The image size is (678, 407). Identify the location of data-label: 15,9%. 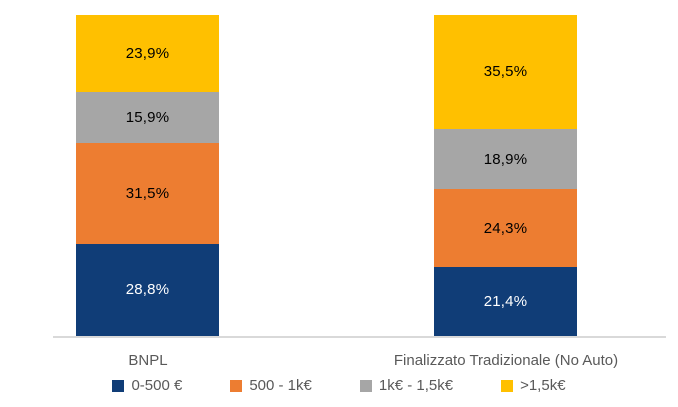
(147, 117).